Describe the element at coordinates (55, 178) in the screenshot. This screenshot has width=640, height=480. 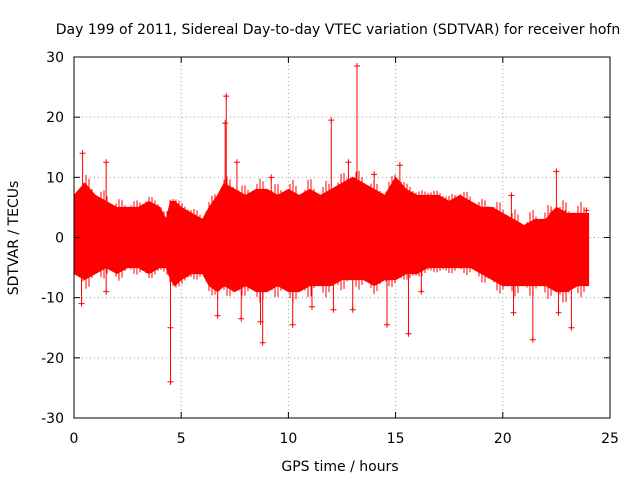
I see `y-tick-label: 10` at that location.